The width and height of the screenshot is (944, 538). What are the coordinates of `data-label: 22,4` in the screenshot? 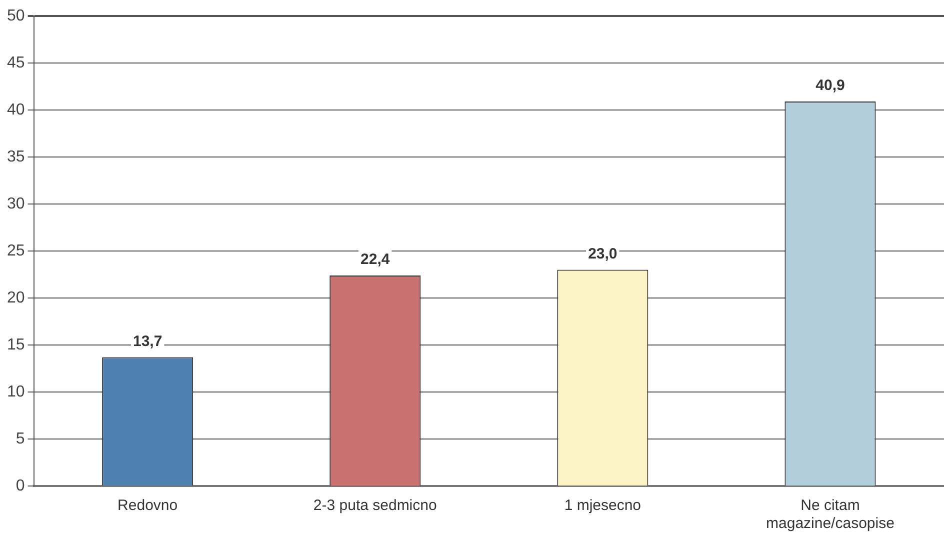 It's located at (375, 259).